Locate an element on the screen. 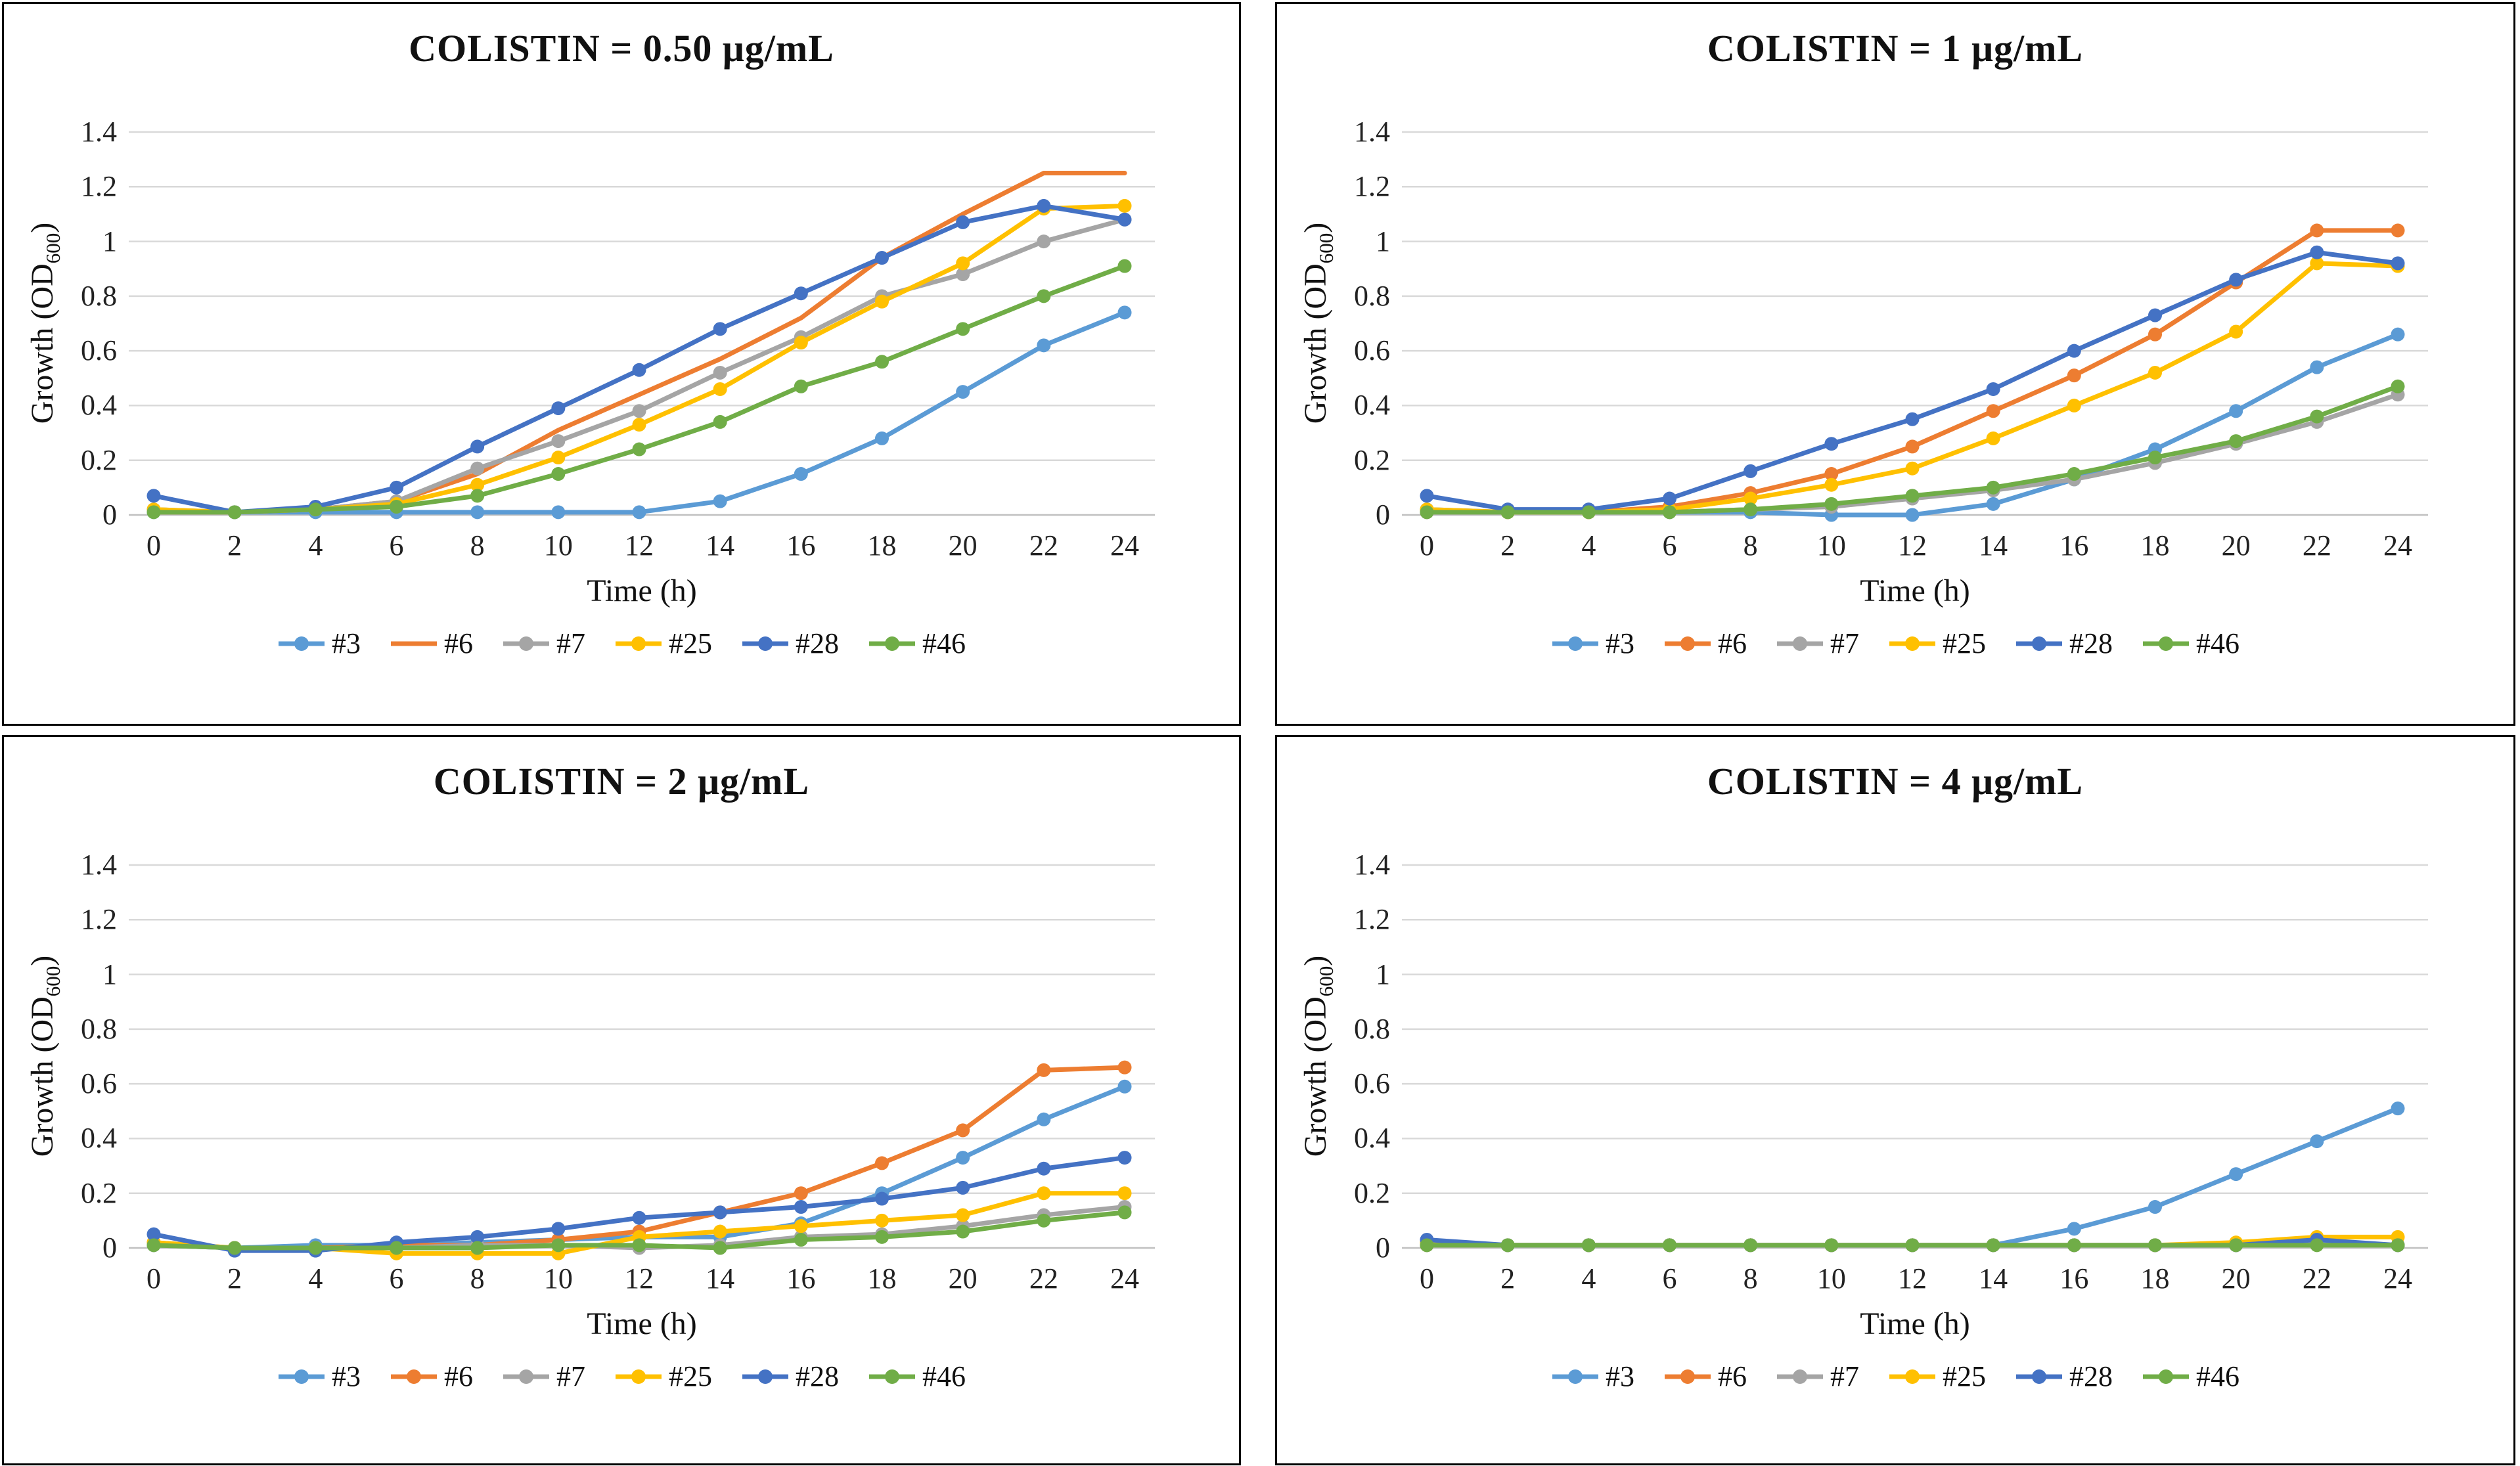  series-line-#3 is located at coordinates (1912, 1177).